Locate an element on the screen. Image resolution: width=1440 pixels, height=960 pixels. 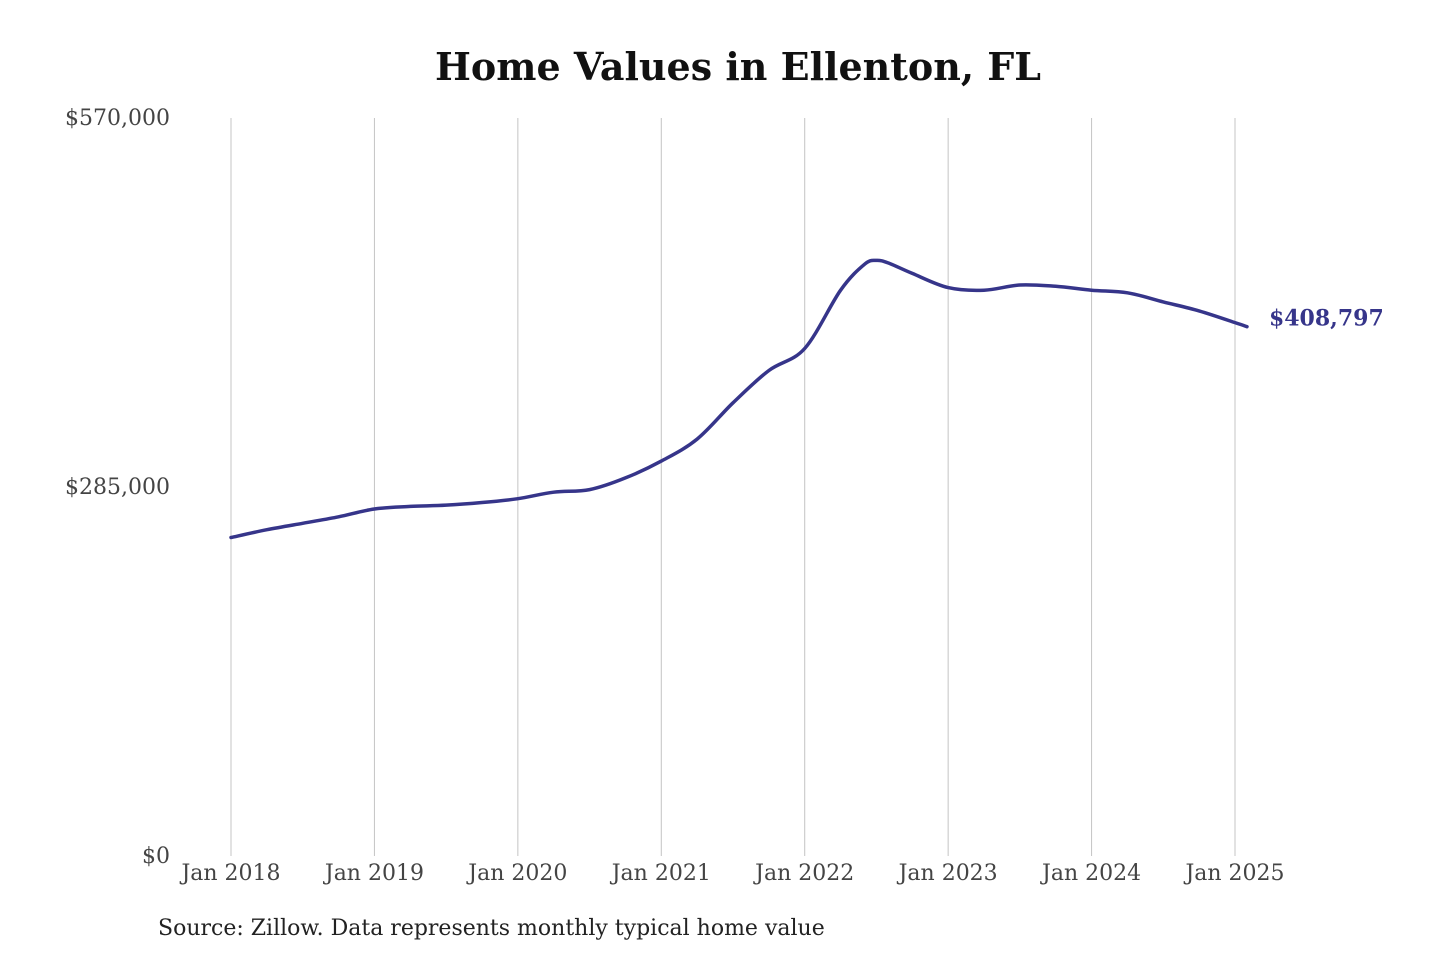
x-tick-label: Jan 2024 is located at coordinates (1090, 873).